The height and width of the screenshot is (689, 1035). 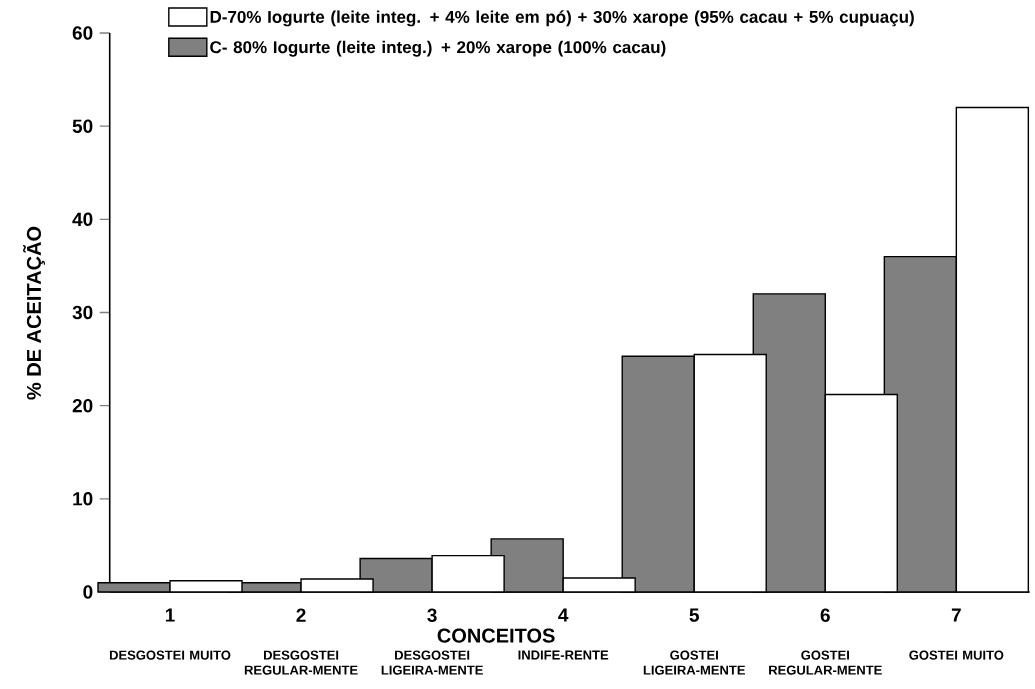 What do you see at coordinates (563, 615) in the screenshot?
I see `x-tick-label: 4` at bounding box center [563, 615].